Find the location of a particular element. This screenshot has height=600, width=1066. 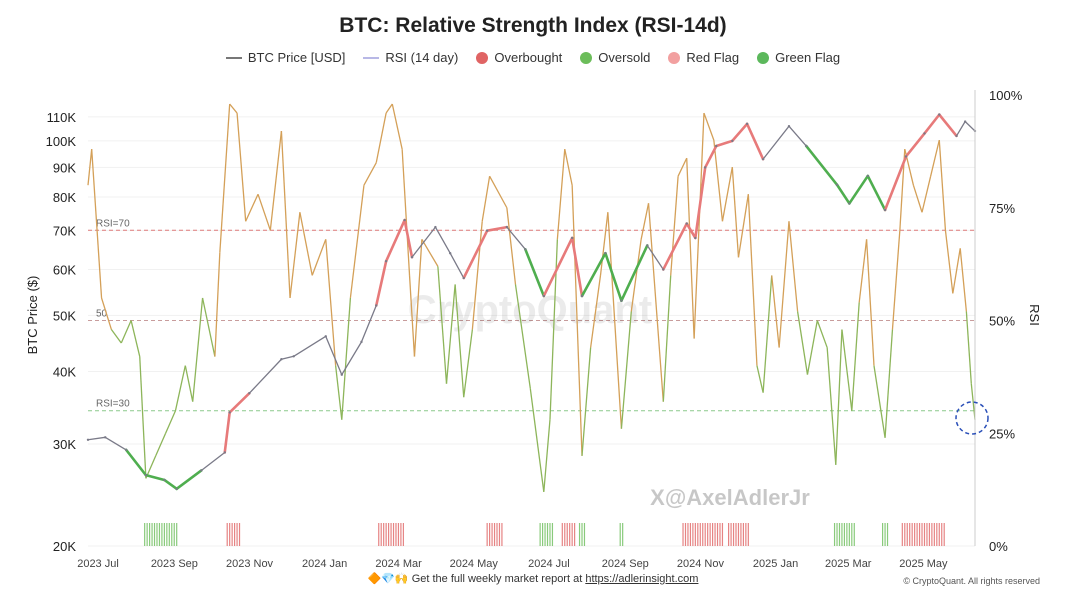

x-tick-label: 2024 May is located at coordinates (474, 564).